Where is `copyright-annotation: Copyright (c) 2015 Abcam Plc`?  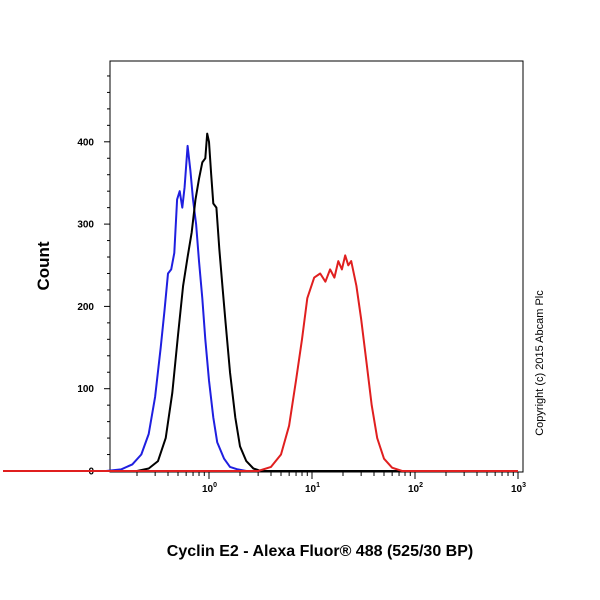 copyright-annotation: Copyright (c) 2015 Abcam Plc is located at coordinates (540, 363).